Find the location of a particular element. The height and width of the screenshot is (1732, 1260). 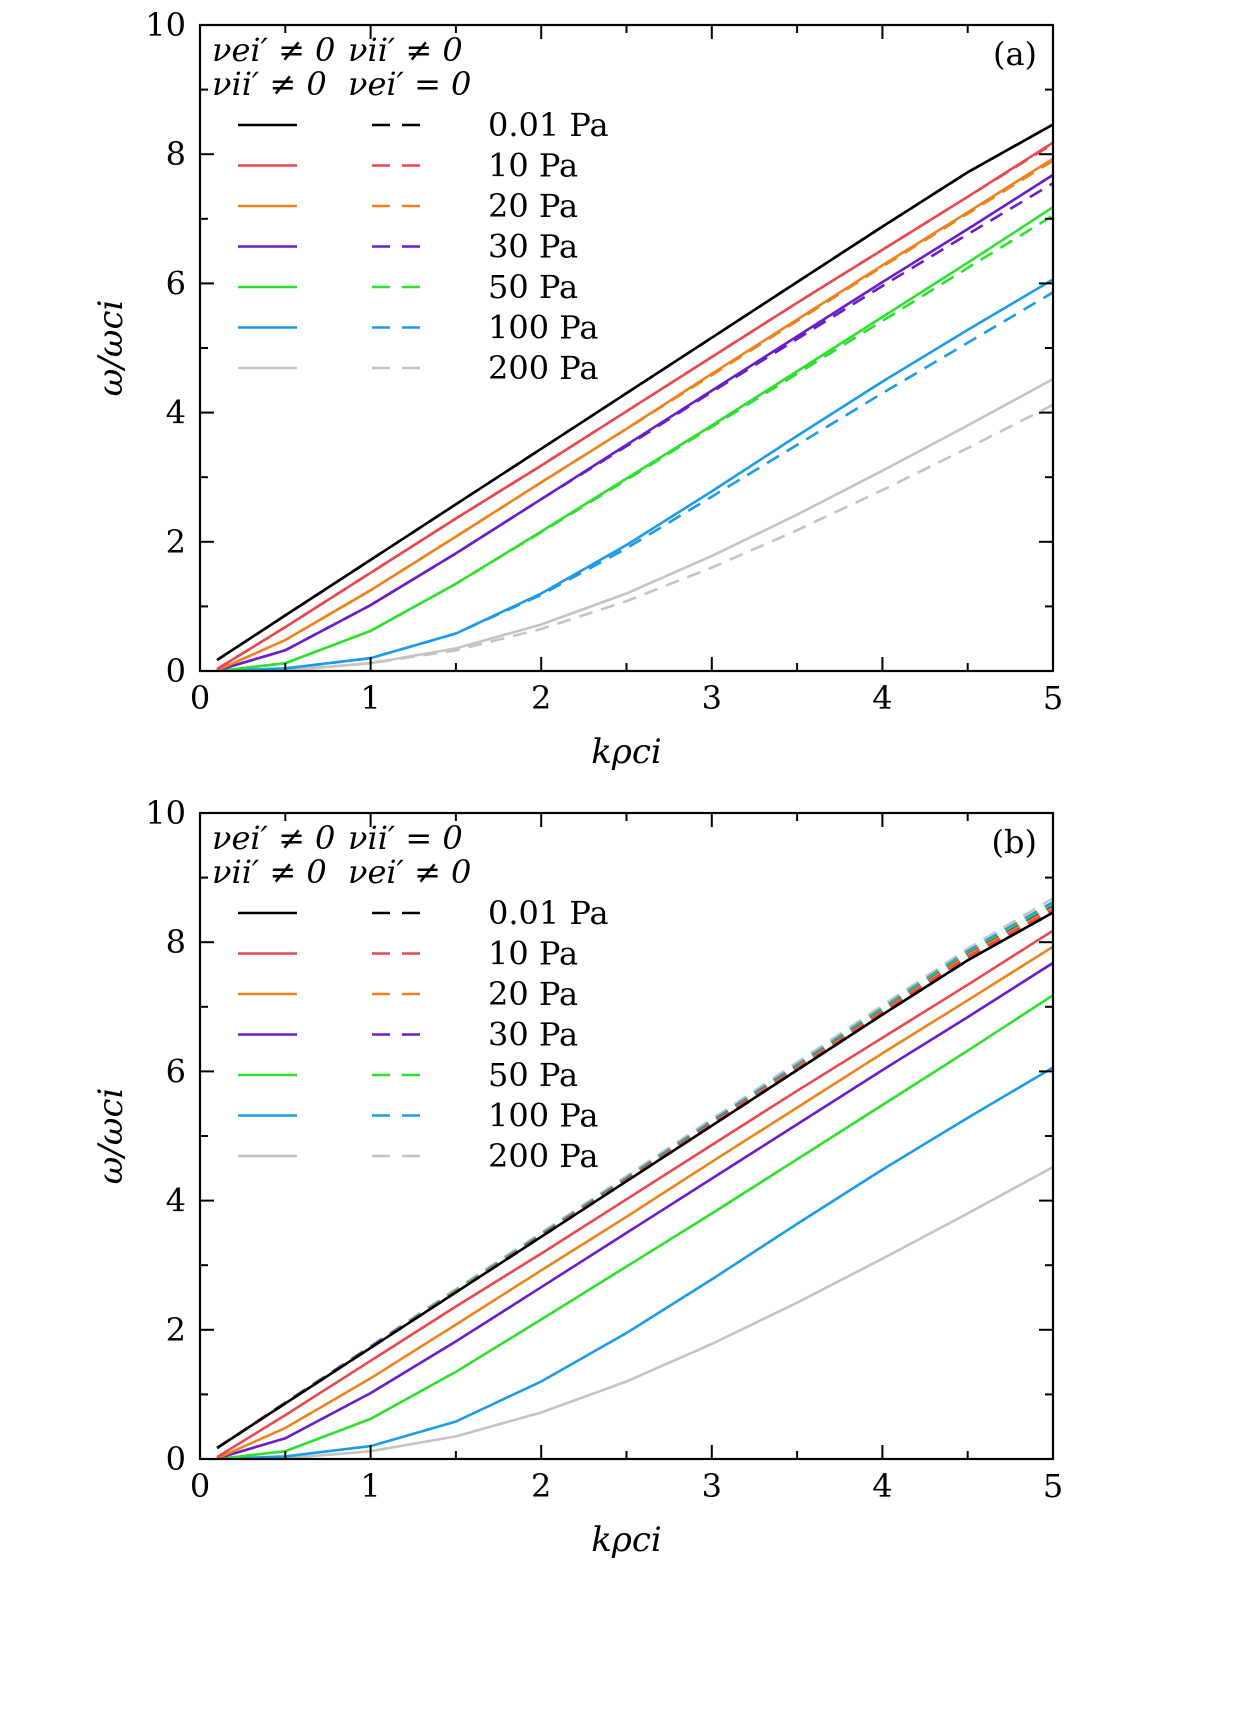

legend-header-dashed-line2: νei′ ≠ 0 is located at coordinates (409, 872).